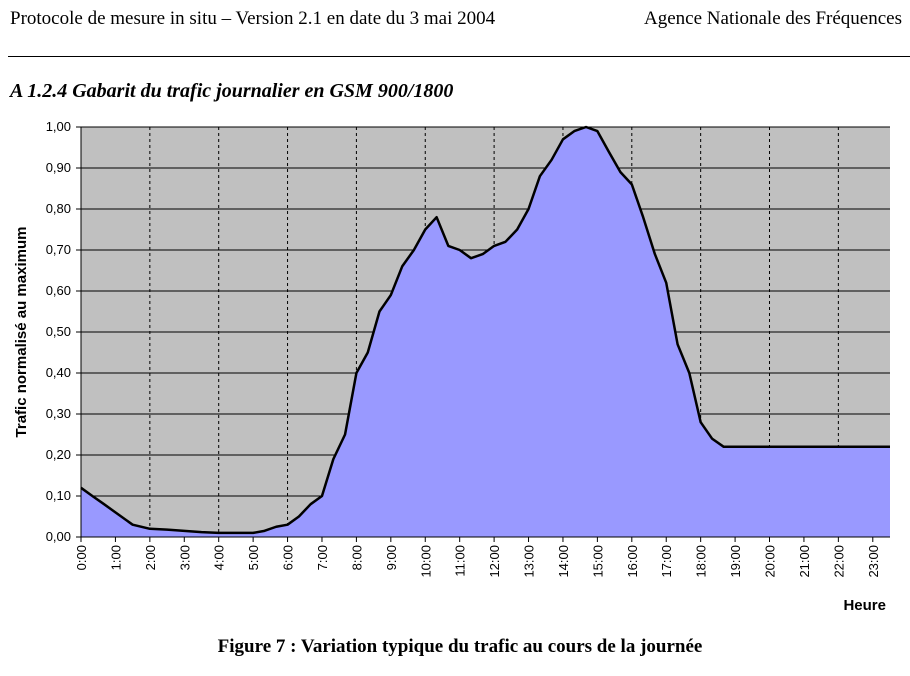 The image size is (910, 676). I want to click on x-tick-label: 20:00, so click(770, 561).